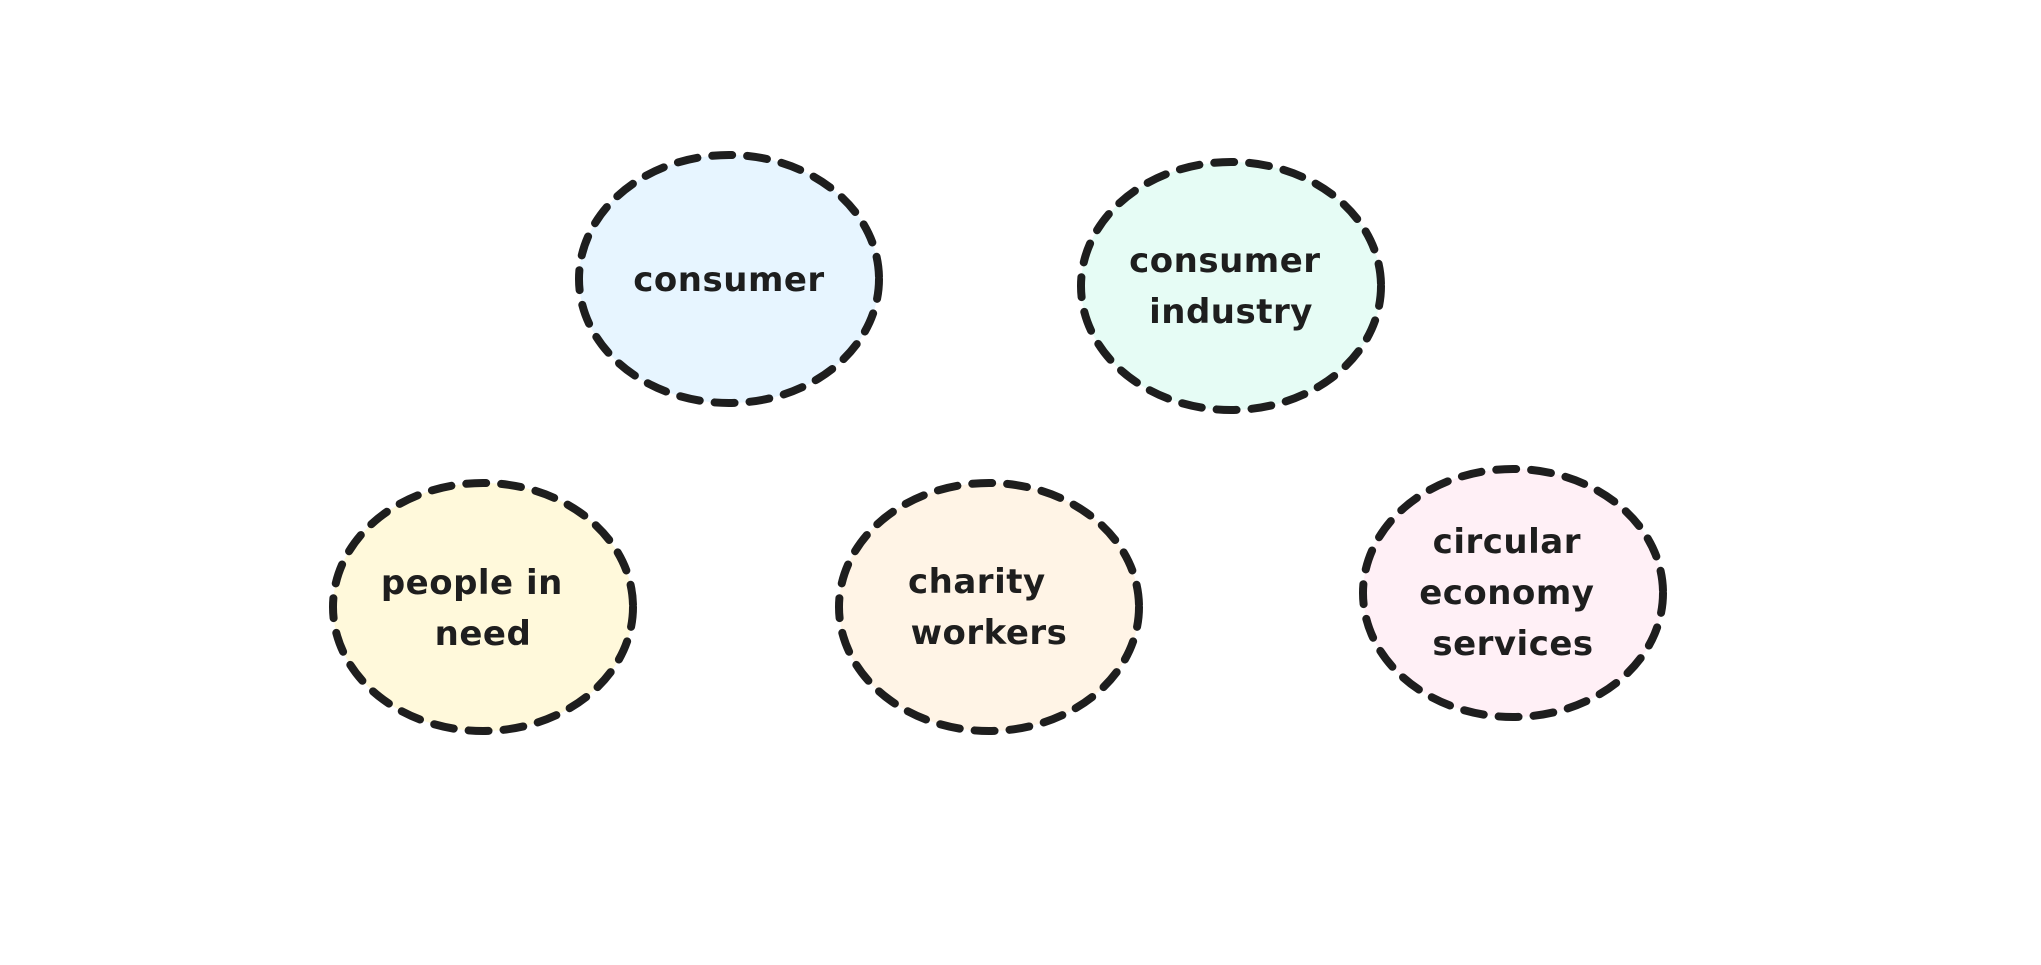 This screenshot has width=2041, height=965. I want to click on node-circular-economy-services-label-line: services, so click(1512, 644).